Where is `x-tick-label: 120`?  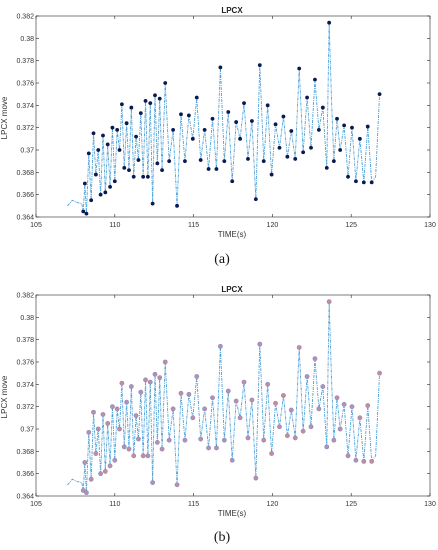
x-tick-label: 120 is located at coordinates (273, 225).